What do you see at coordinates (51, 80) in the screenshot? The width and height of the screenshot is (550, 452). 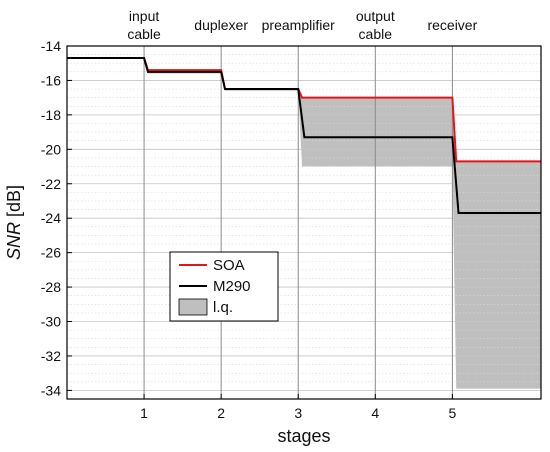 I see `y-tick-label: -16` at bounding box center [51, 80].